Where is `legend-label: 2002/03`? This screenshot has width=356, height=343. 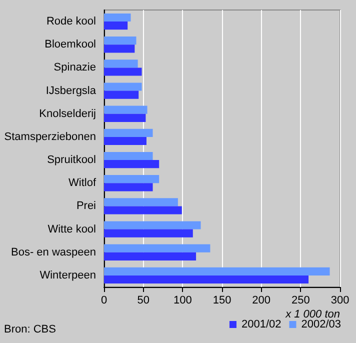
legend-label: 2002/03 is located at coordinates (321, 324).